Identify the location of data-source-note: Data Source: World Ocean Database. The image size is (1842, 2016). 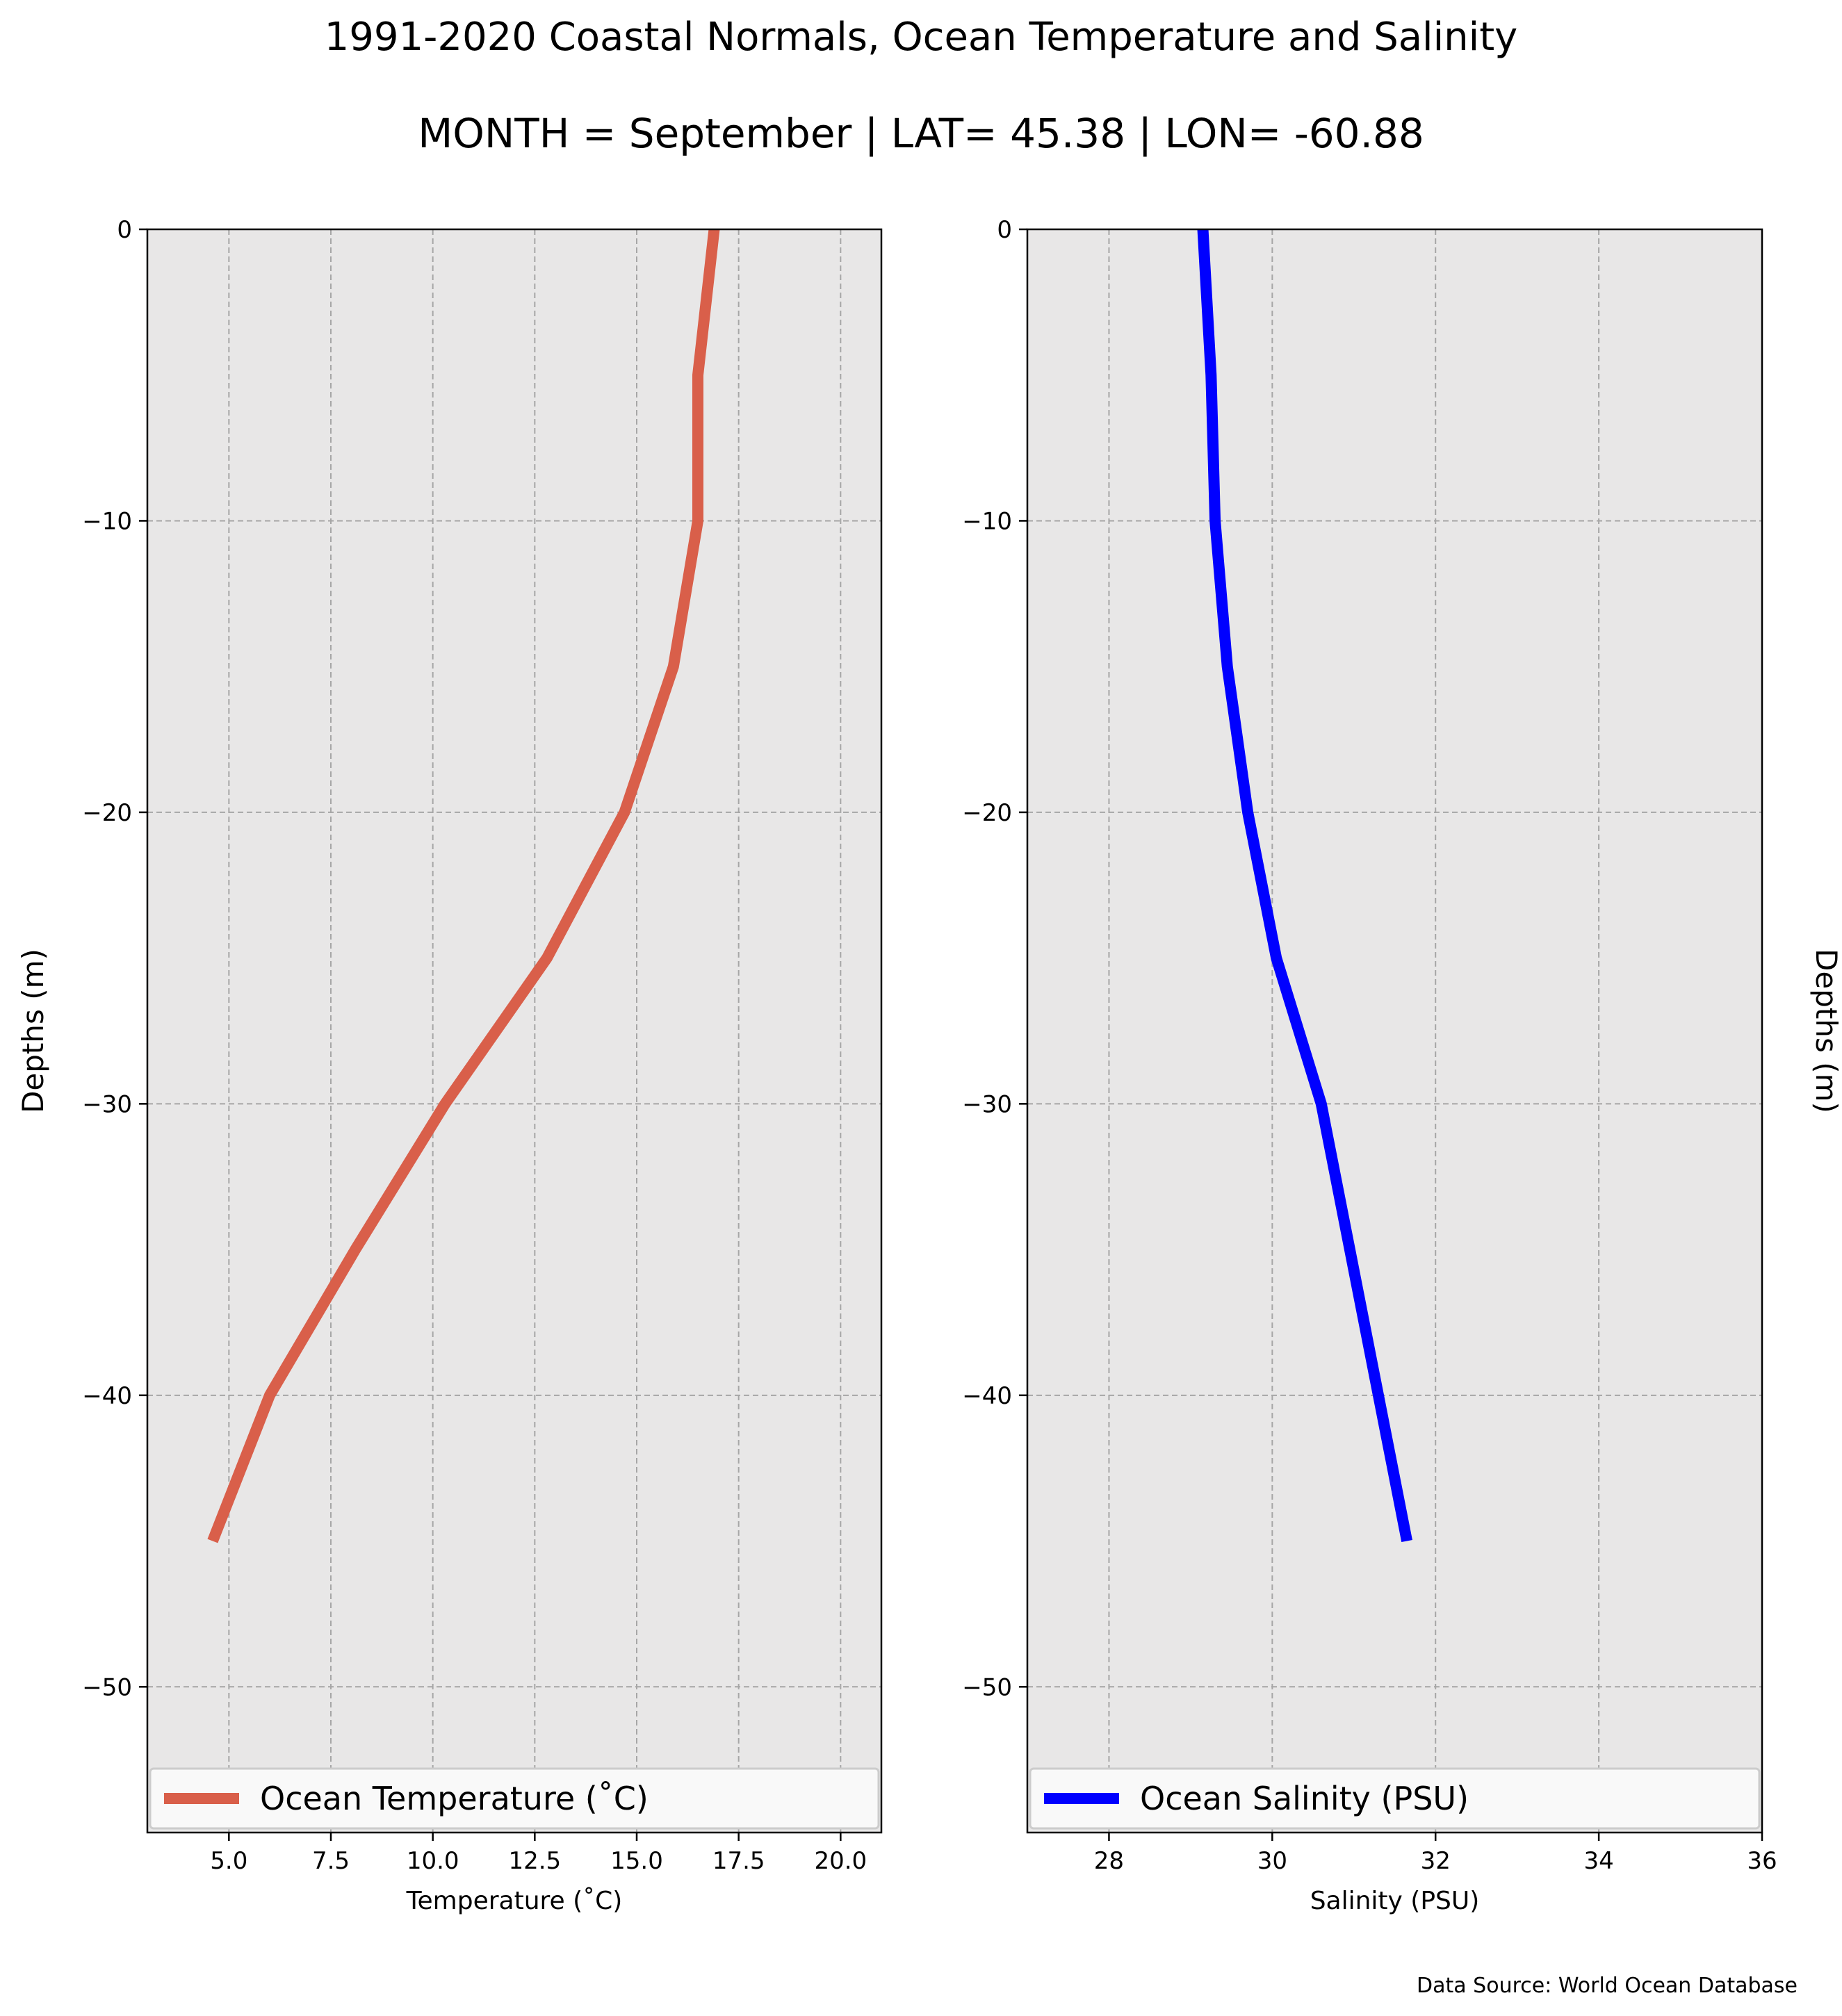
(1608, 1986).